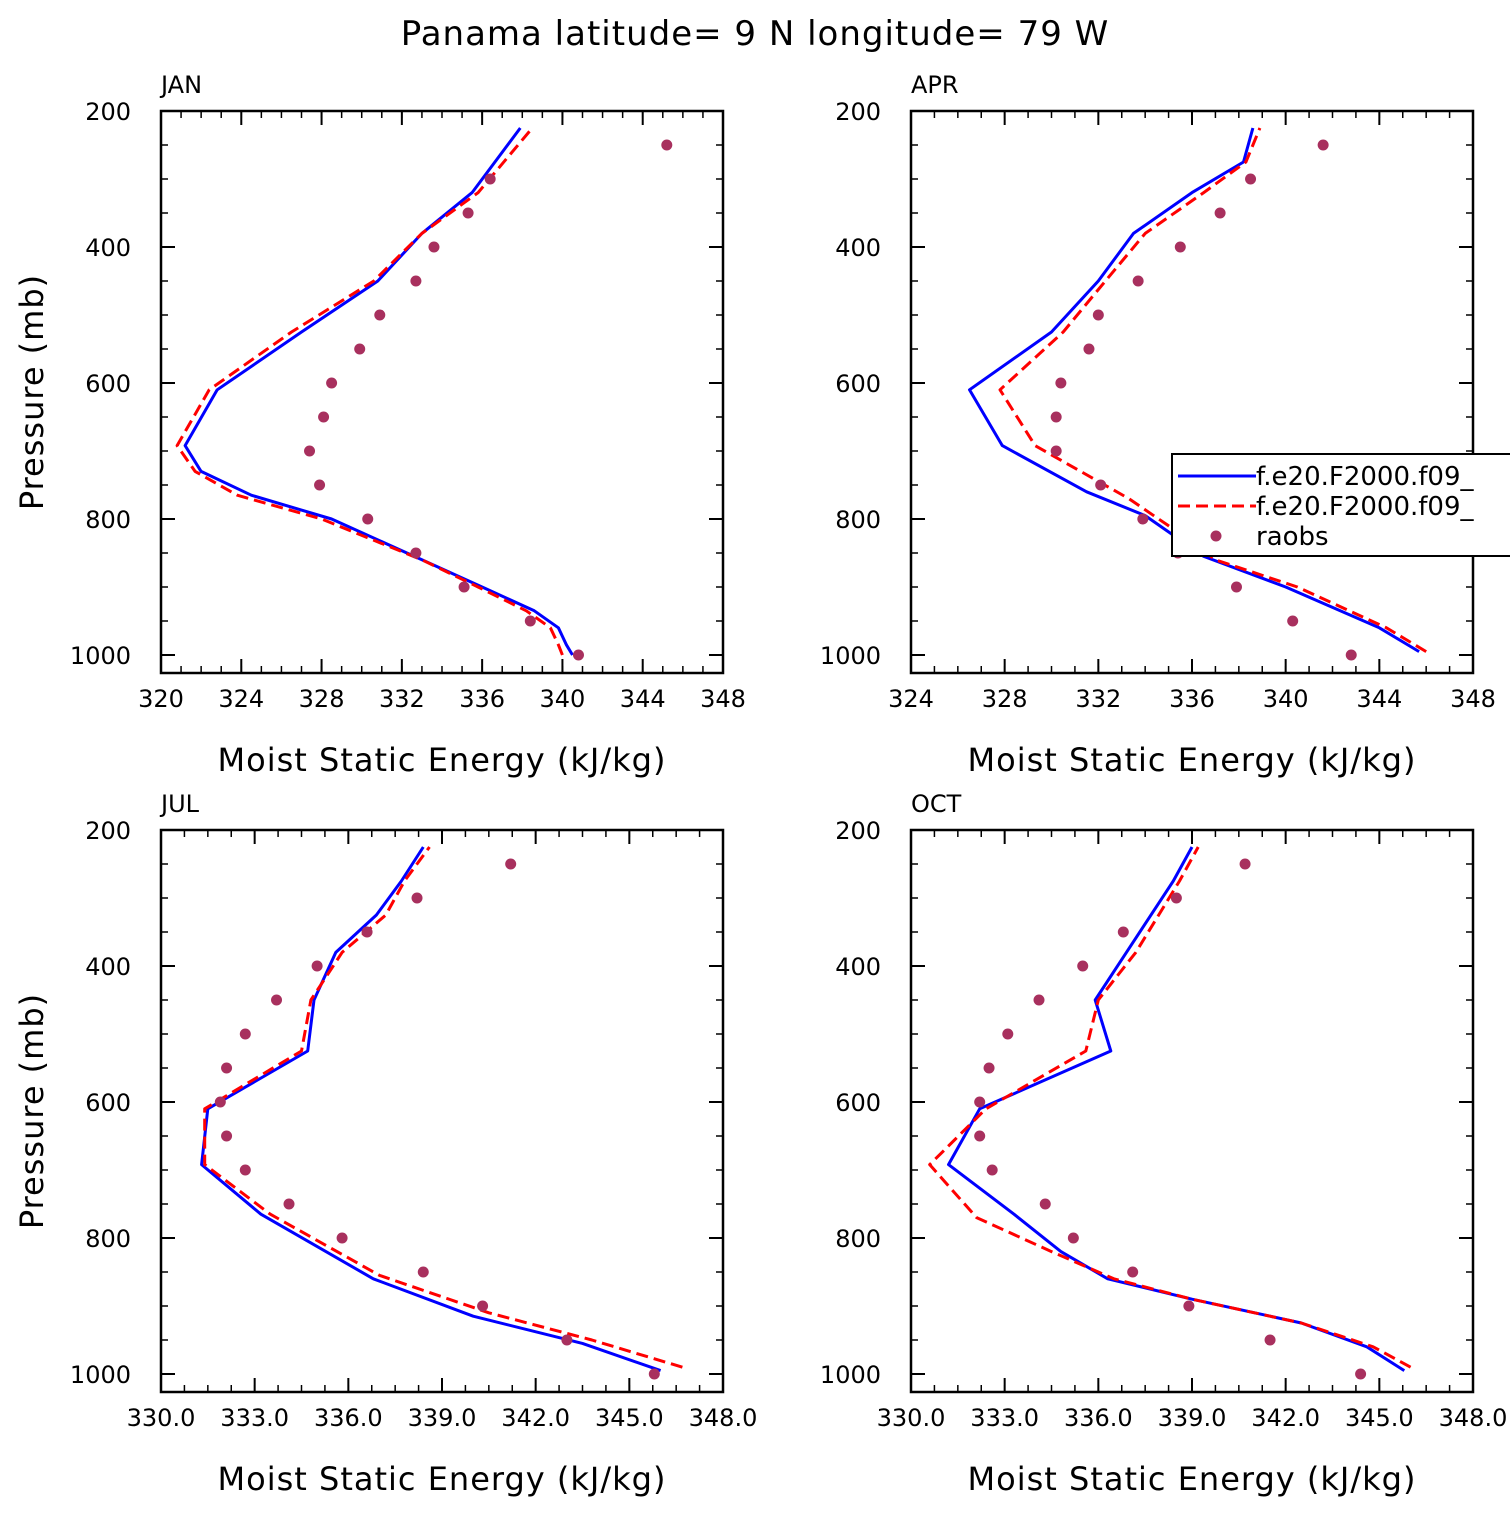 The width and height of the screenshot is (1510, 1514). I want to click on plot-frame, so click(442, 1111).